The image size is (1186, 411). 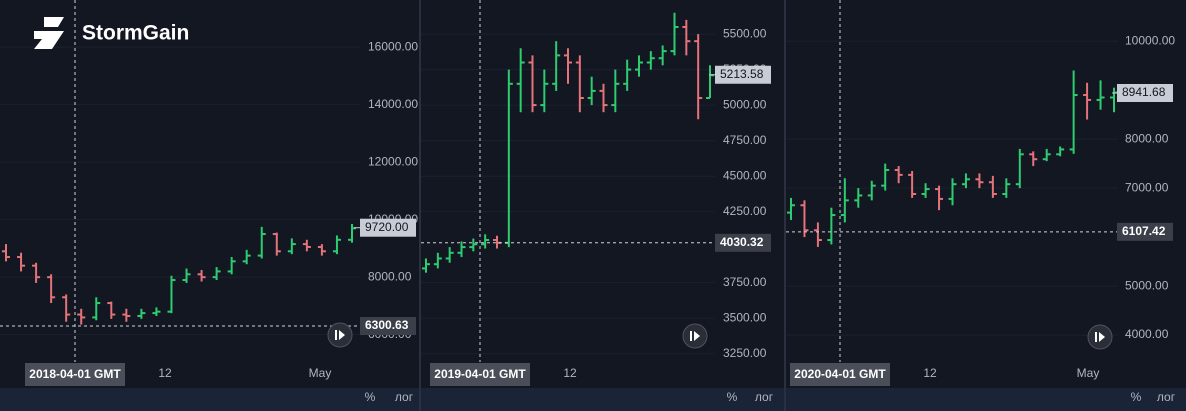 What do you see at coordinates (745, 140) in the screenshot?
I see `y-tick-label: 4750.00` at bounding box center [745, 140].